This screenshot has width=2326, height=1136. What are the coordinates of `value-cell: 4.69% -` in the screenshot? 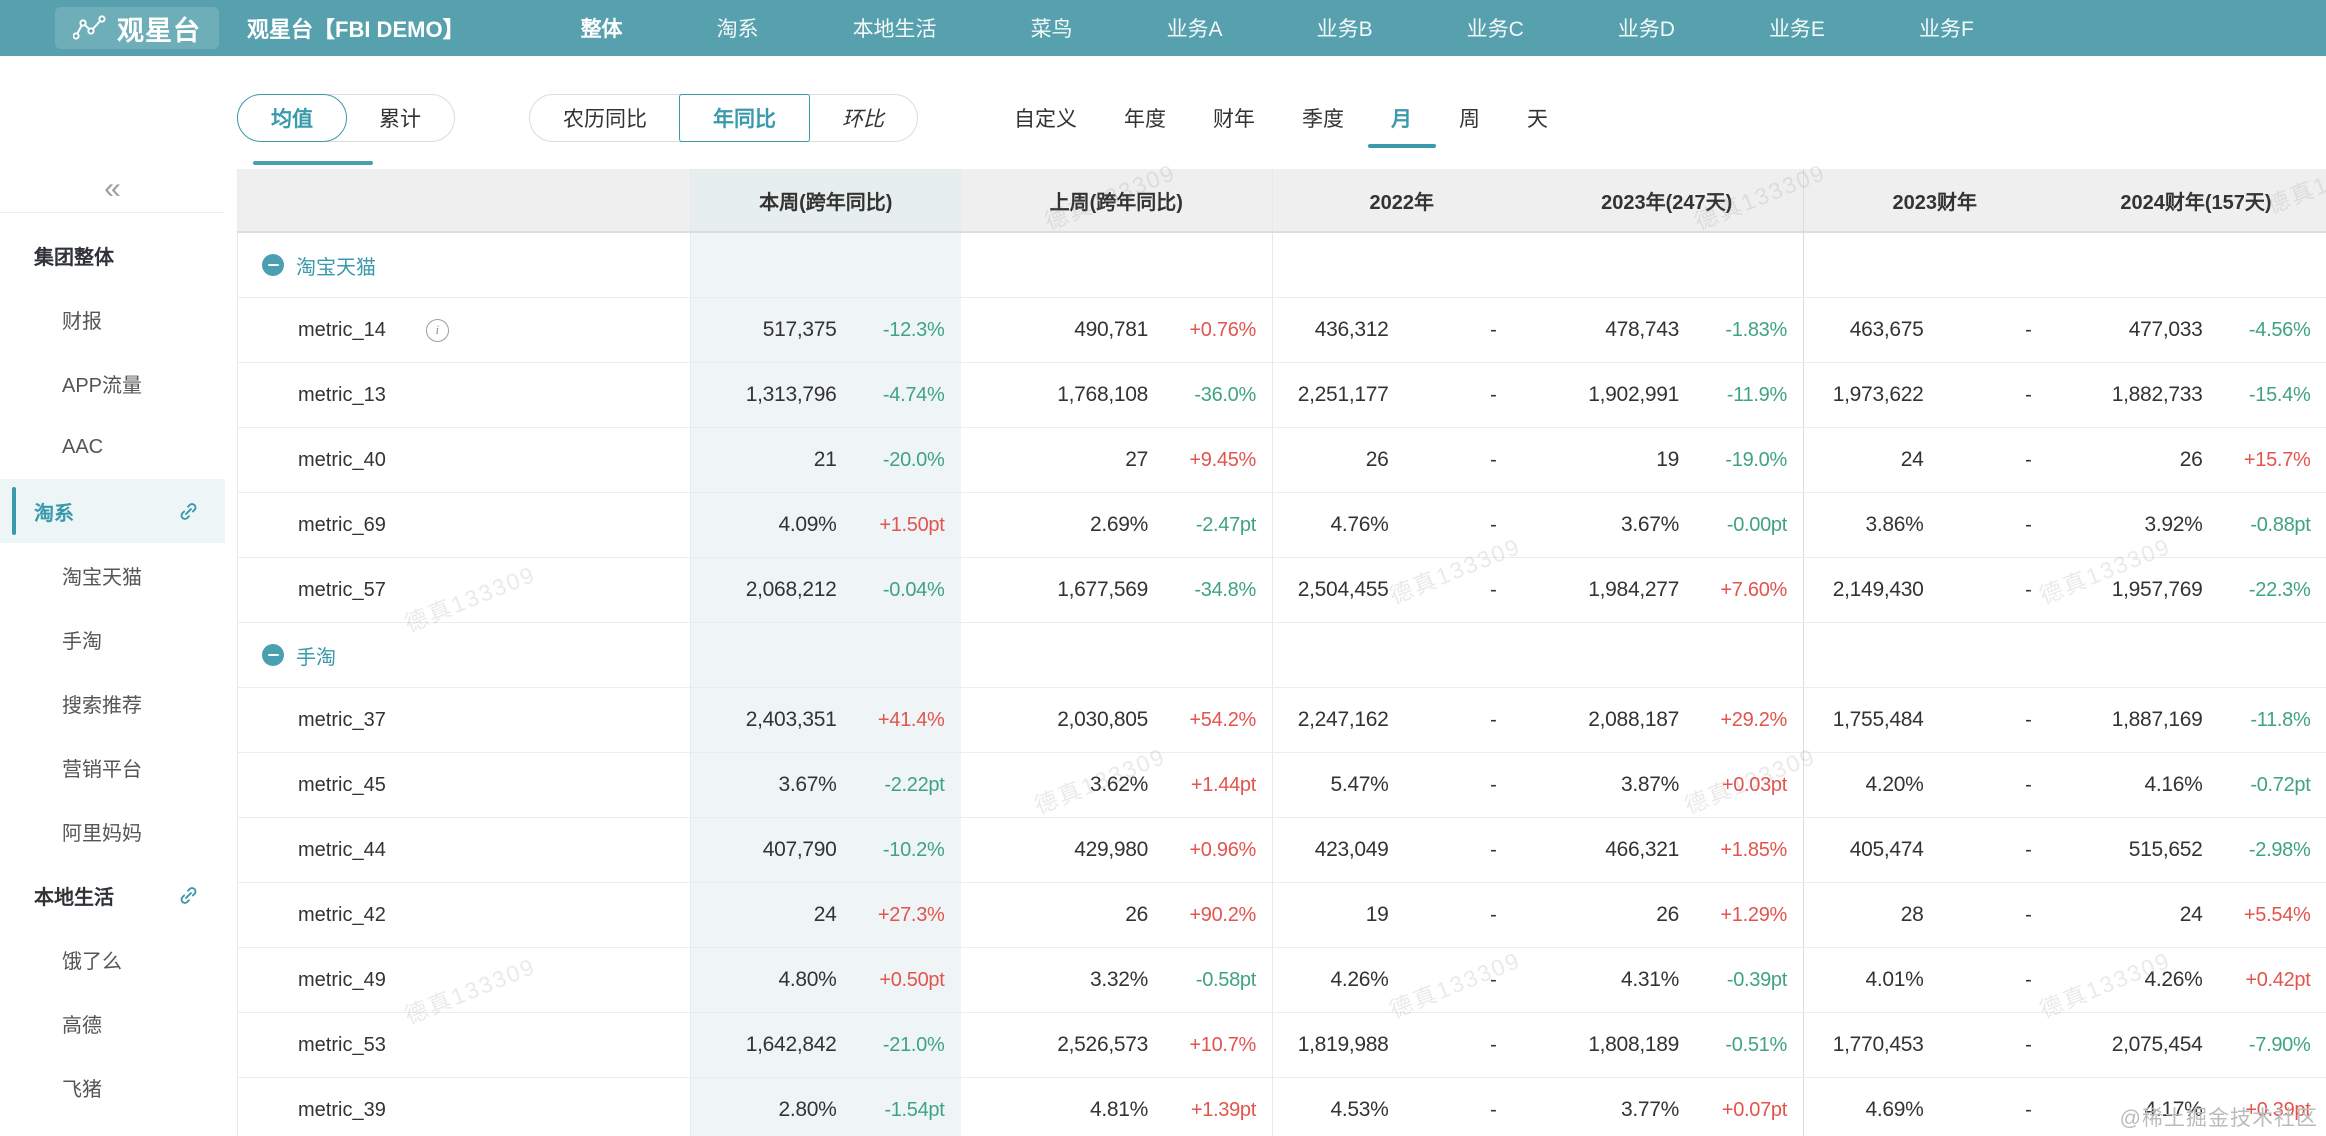 It's located at (1934, 1106).